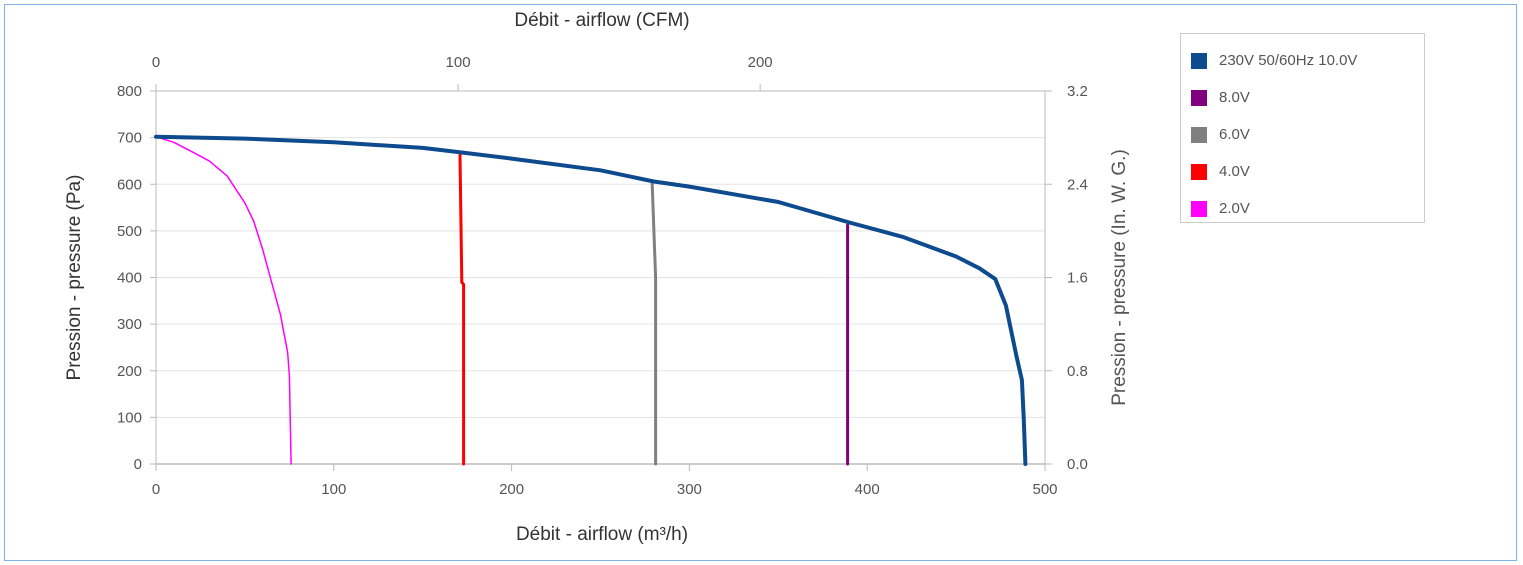 Image resolution: width=1523 pixels, height=565 pixels. What do you see at coordinates (1077, 464) in the screenshot?
I see `y2-tick-label: 0.0` at bounding box center [1077, 464].